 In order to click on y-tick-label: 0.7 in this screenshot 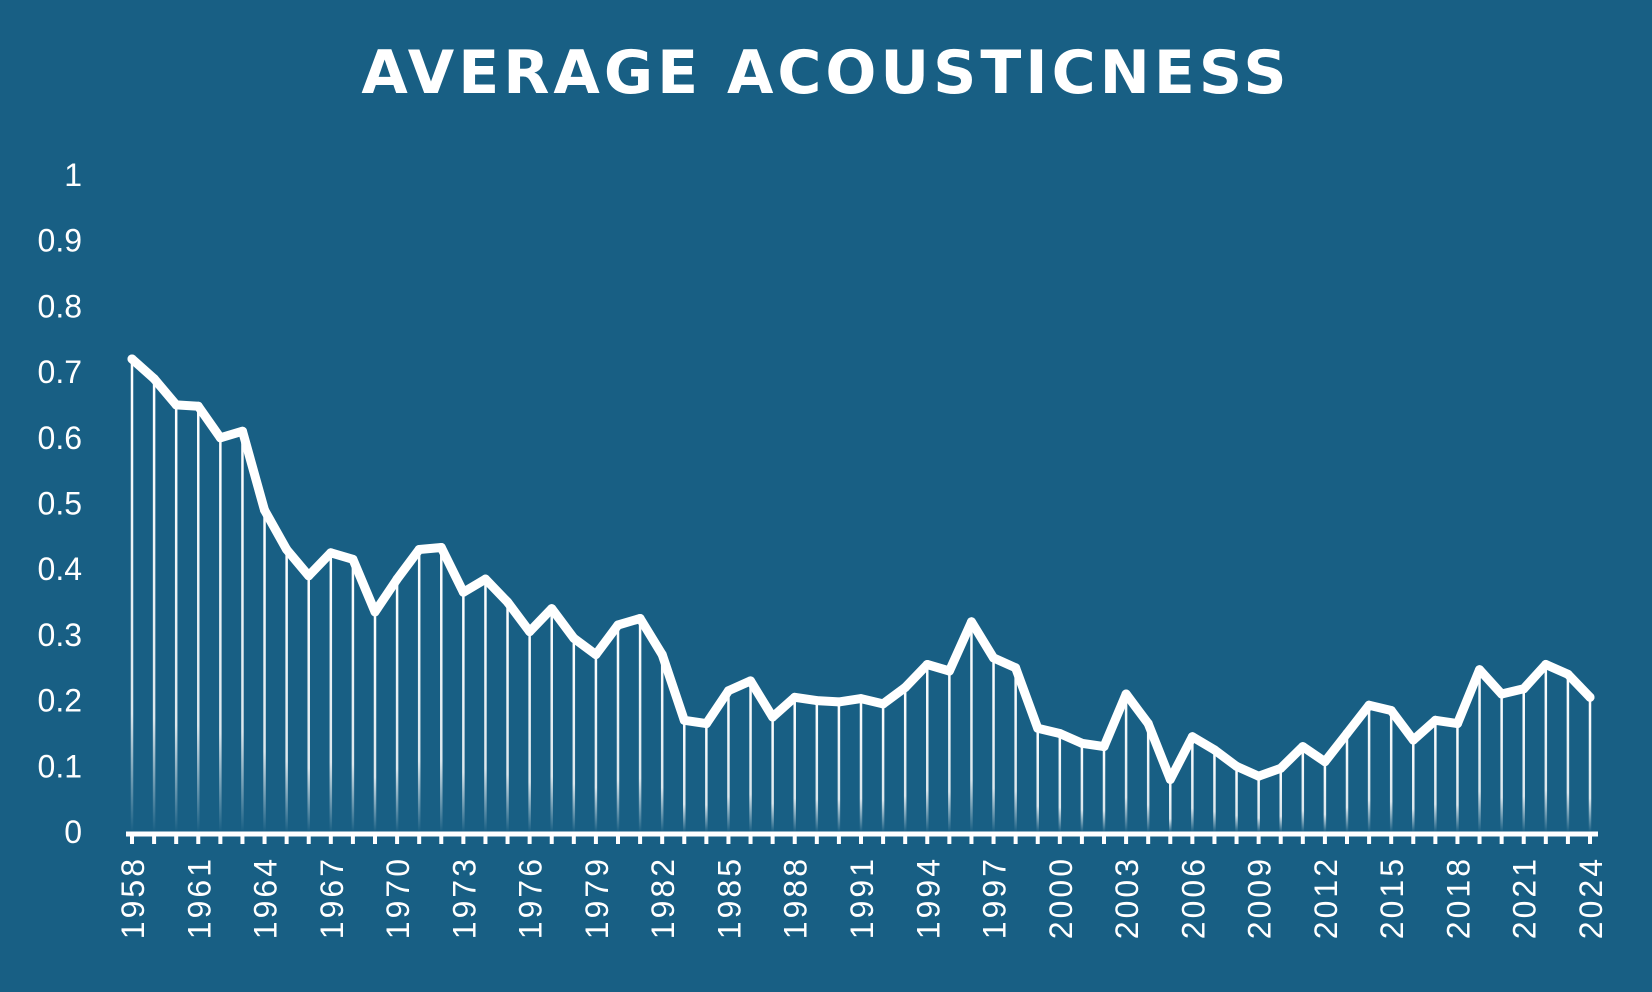, I will do `click(60, 372)`.